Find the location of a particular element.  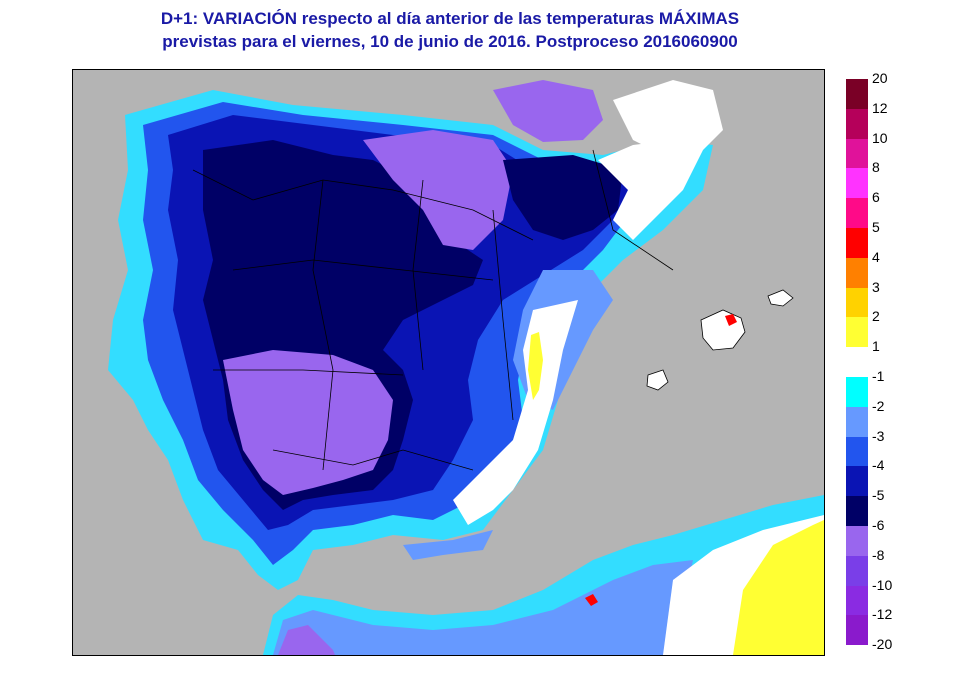

color-legend: 20 12 10 8 6 5 4 3 2 1 -1 -2 -3 -4 -5 -6 -8 -10 -12 -20 is located at coordinates (908, 344).